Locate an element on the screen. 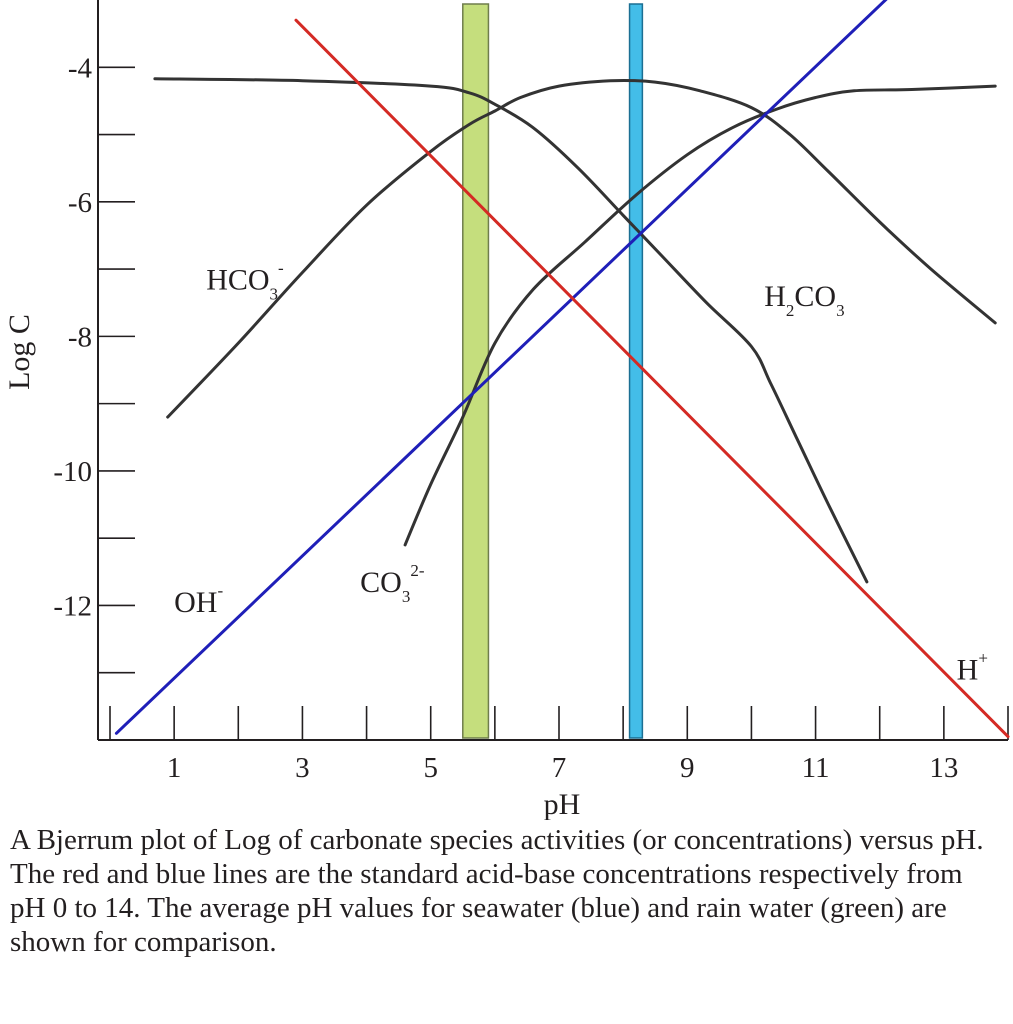  y-tick-label: -4 is located at coordinates (80, 68).